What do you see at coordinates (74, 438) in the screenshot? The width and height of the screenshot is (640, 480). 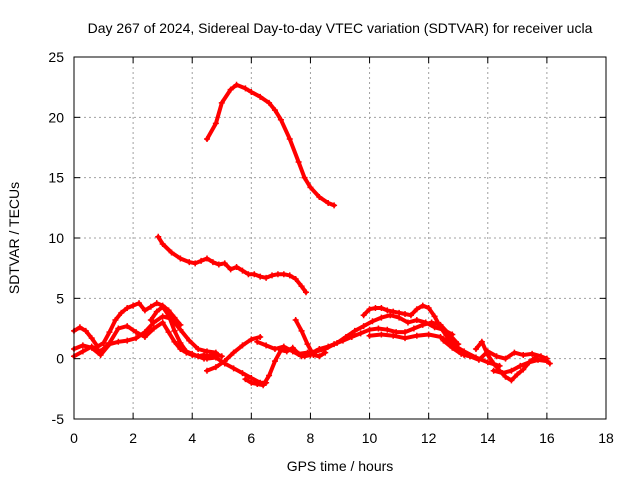 I see `x-tick-label: 0` at bounding box center [74, 438].